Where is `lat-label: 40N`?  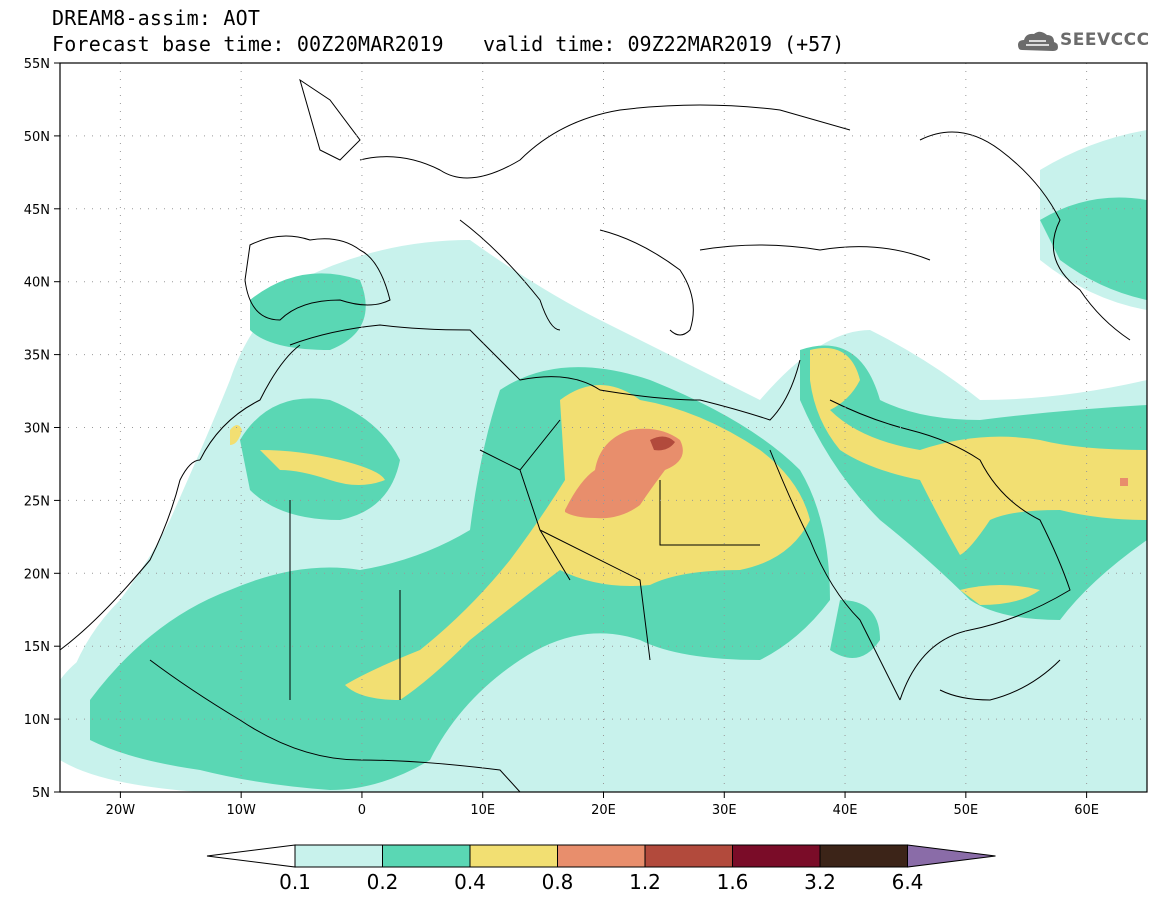 lat-label: 40N is located at coordinates (37, 283).